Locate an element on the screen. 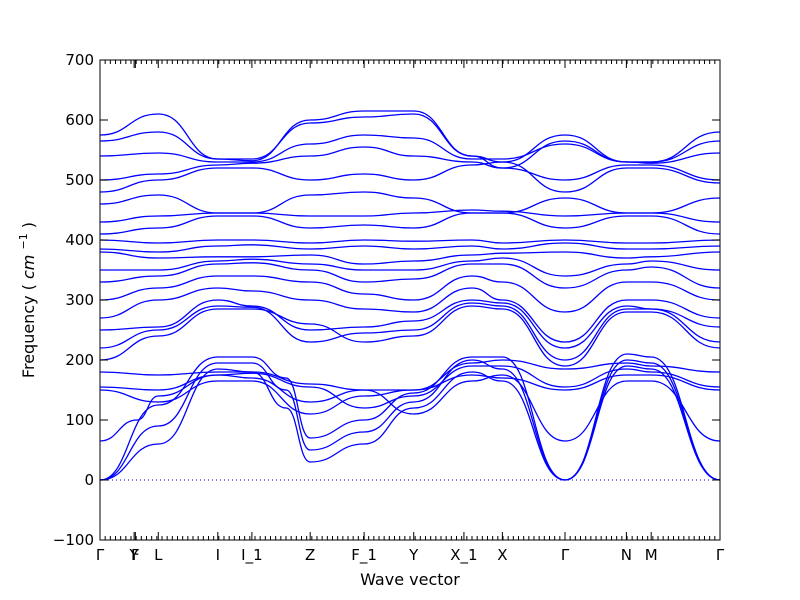 The height and width of the screenshot is (600, 800). x-tick-label-4: I is located at coordinates (218, 555).